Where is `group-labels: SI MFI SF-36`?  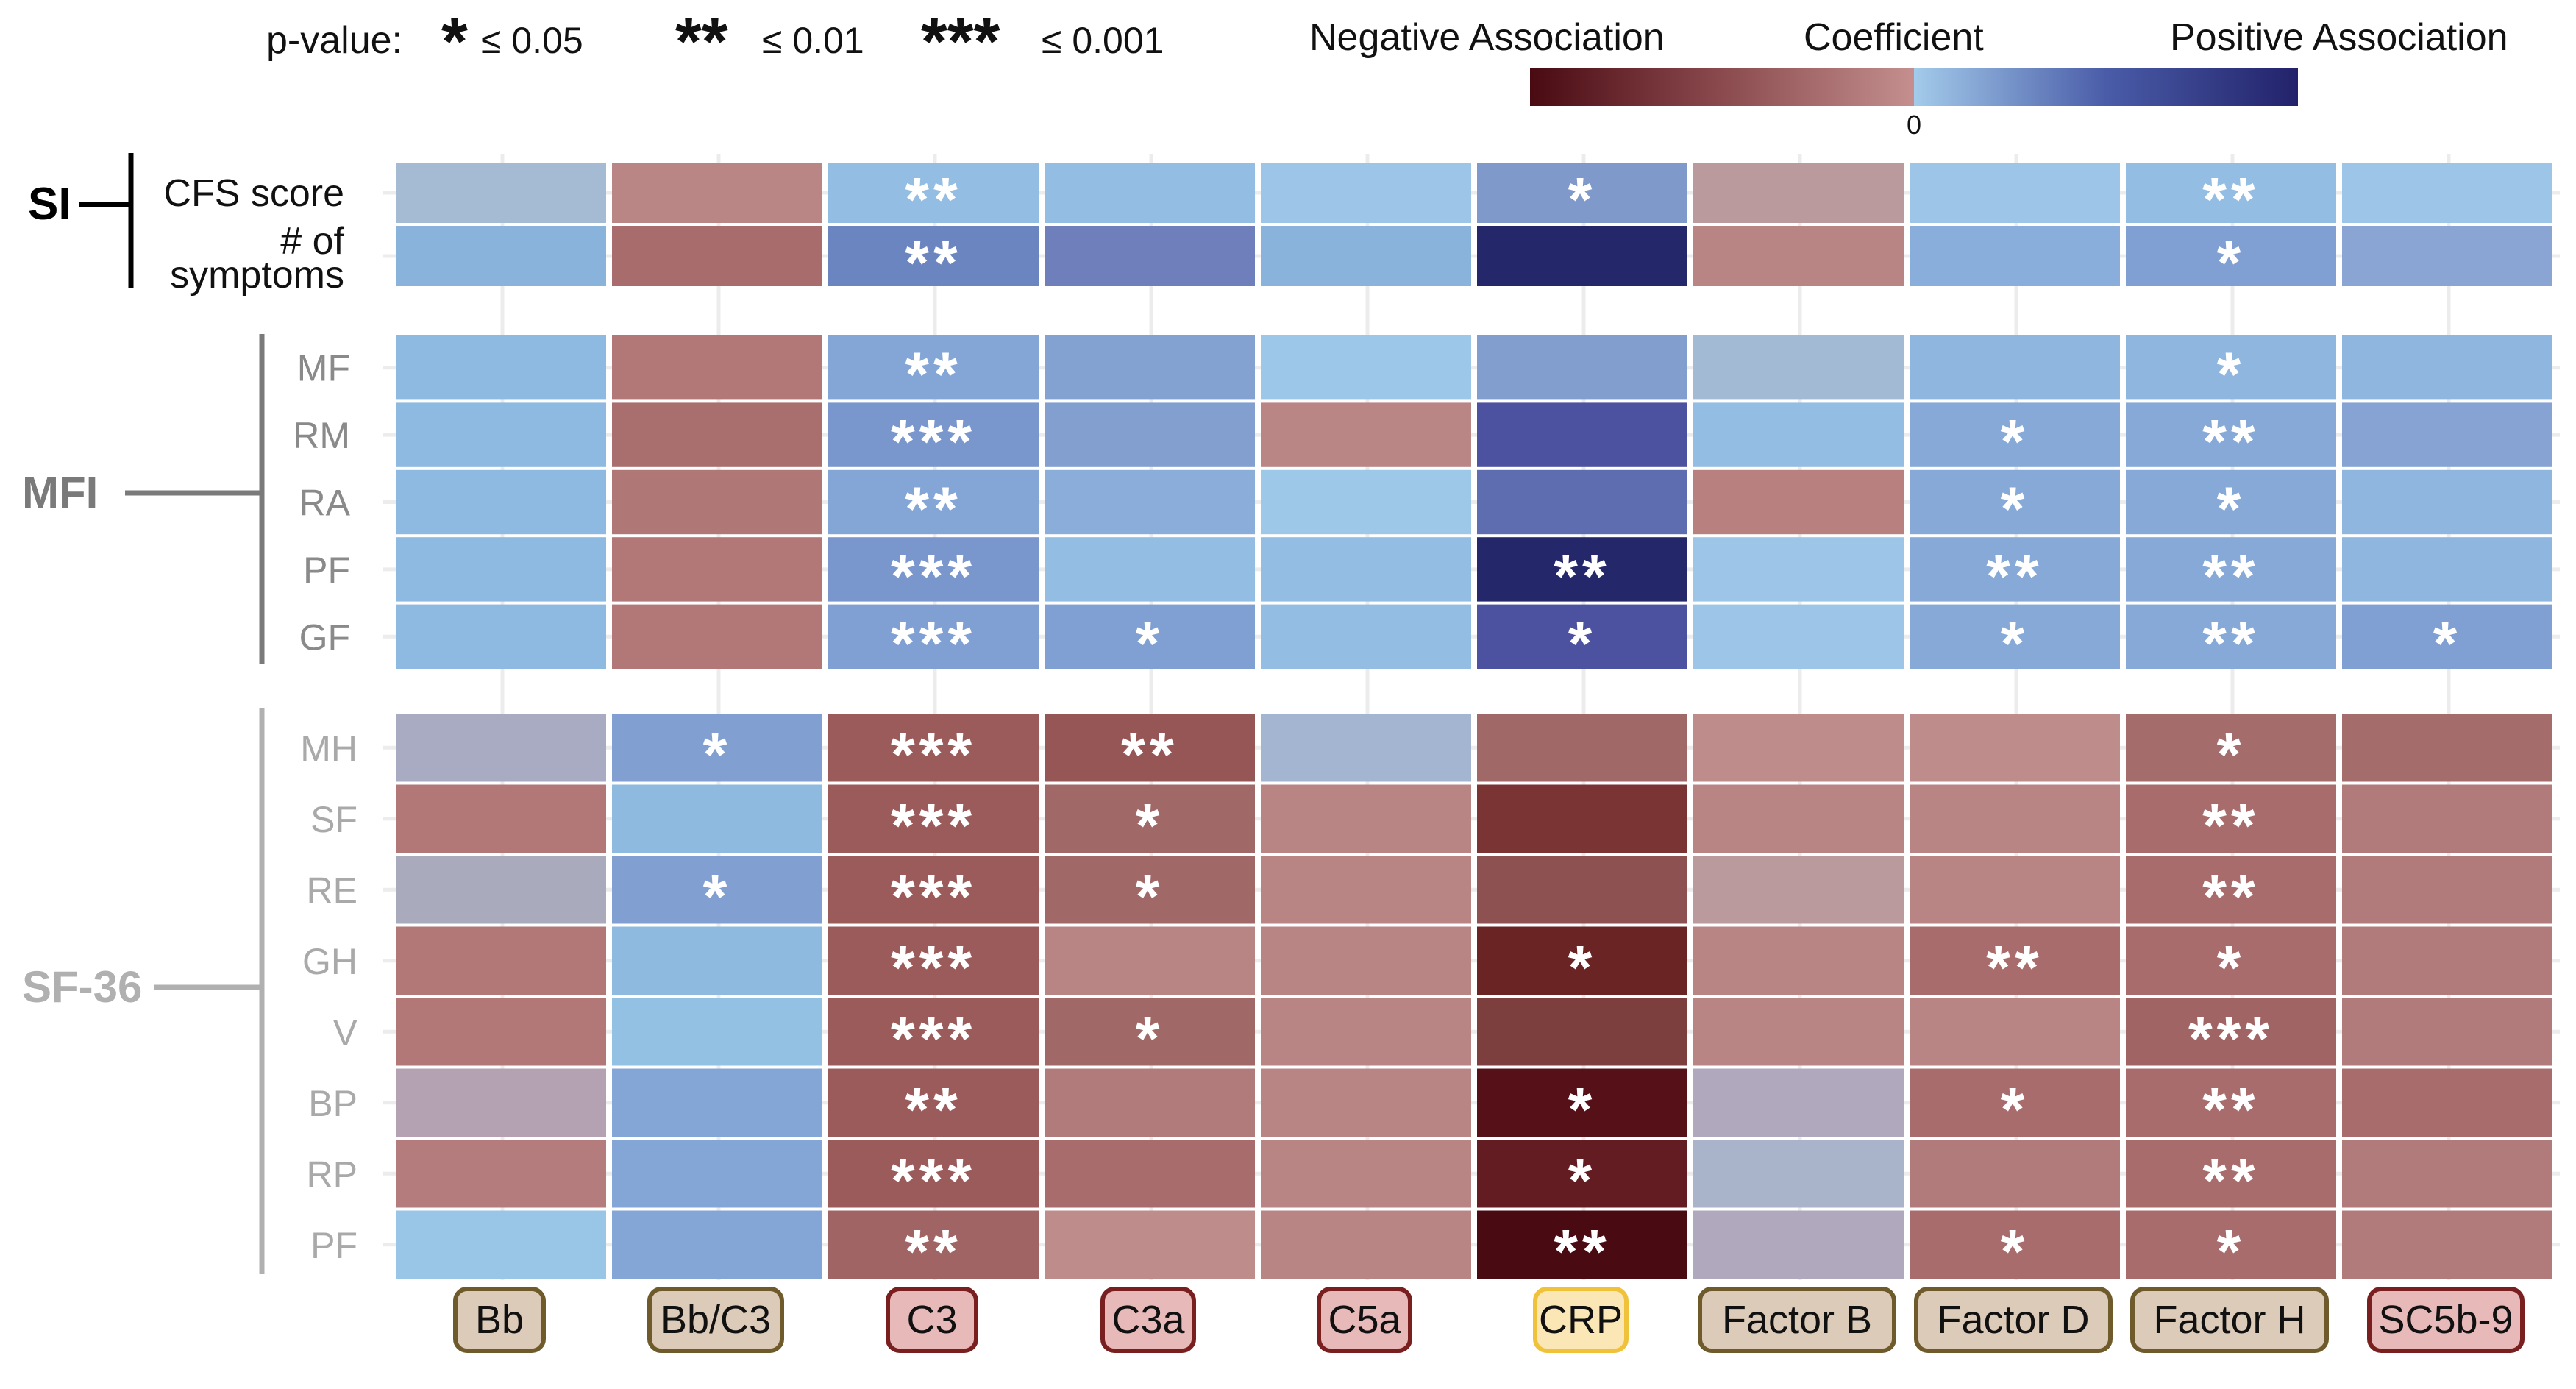 group-labels: SI MFI SF-36 is located at coordinates (143, 713).